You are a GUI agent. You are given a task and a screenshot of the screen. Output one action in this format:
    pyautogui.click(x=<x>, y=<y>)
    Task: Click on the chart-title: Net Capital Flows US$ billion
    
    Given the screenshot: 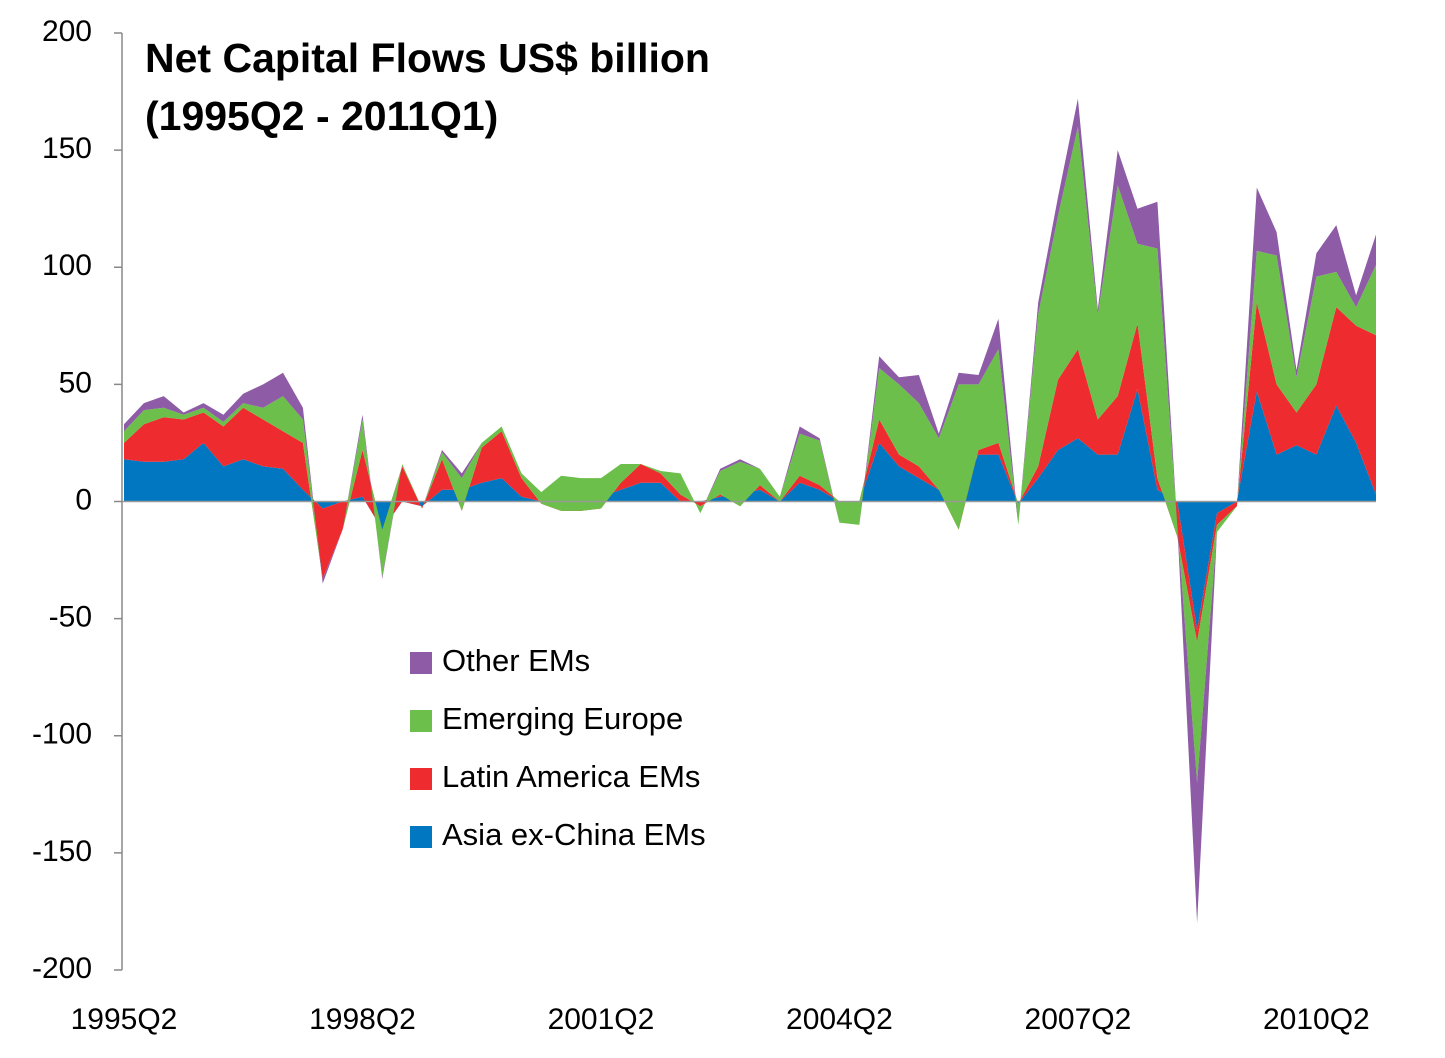 What is the action you would take?
    pyautogui.click(x=427, y=58)
    